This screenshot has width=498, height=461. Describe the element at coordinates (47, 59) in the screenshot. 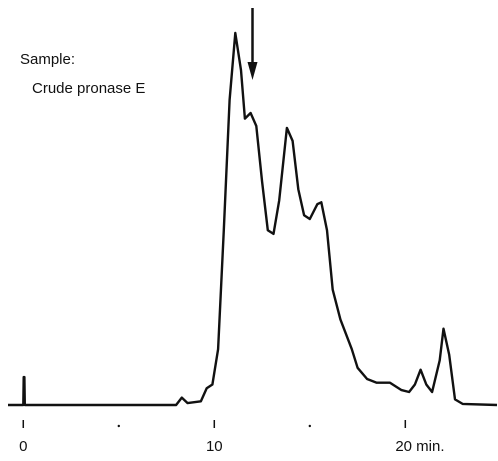

I see `annotation: Sample:` at that location.